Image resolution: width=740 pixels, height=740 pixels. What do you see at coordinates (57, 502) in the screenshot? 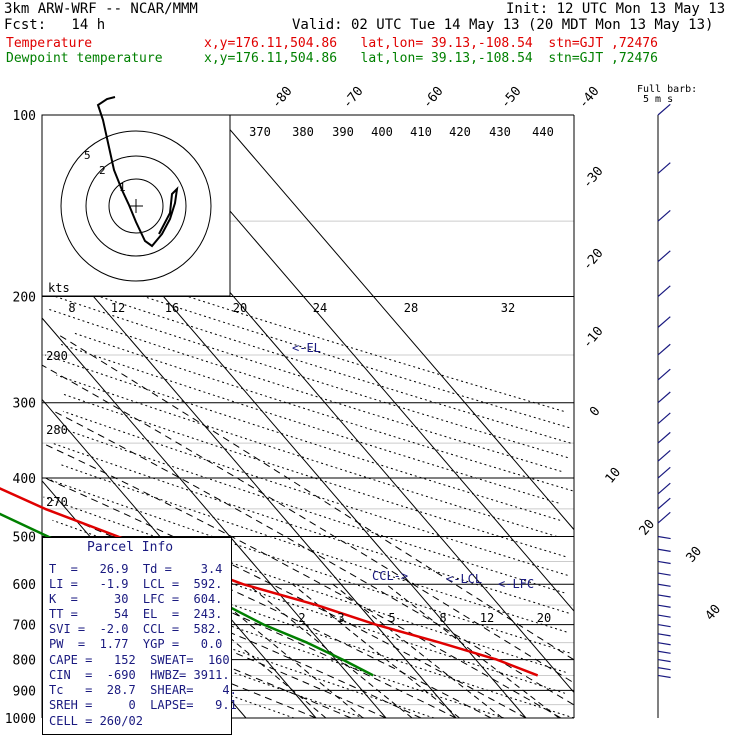
I see `theta-label: 270` at bounding box center [57, 502].